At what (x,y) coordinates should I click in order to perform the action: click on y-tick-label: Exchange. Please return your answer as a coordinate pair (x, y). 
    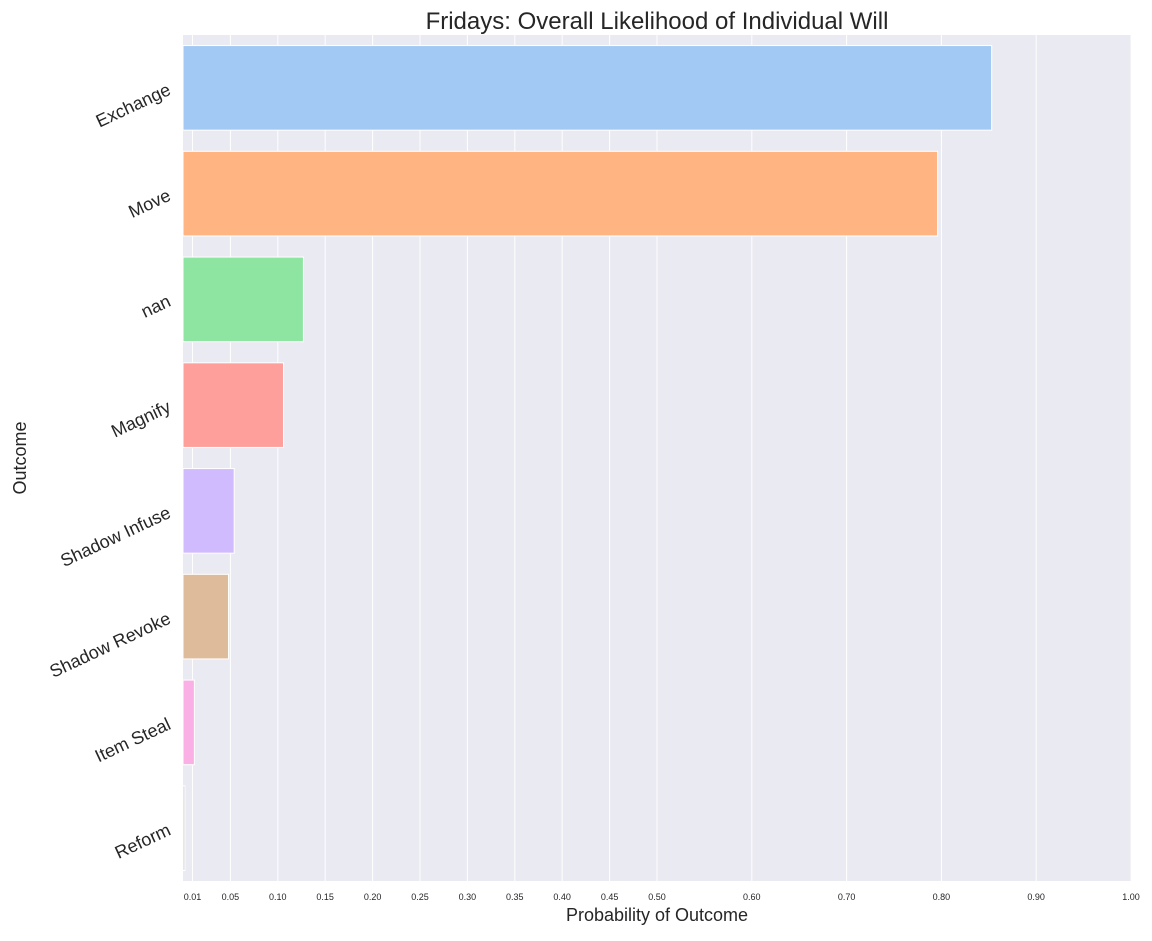
    Looking at the image, I should click on (133, 105).